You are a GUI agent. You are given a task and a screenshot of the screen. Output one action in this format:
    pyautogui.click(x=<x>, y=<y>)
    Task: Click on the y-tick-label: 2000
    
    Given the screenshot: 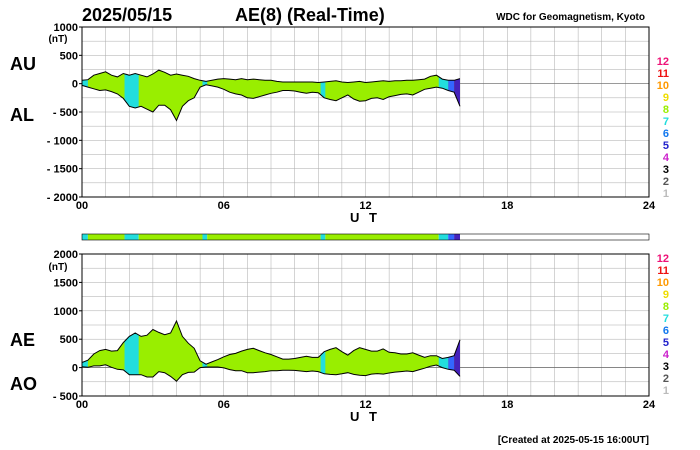 What is the action you would take?
    pyautogui.click(x=66, y=255)
    